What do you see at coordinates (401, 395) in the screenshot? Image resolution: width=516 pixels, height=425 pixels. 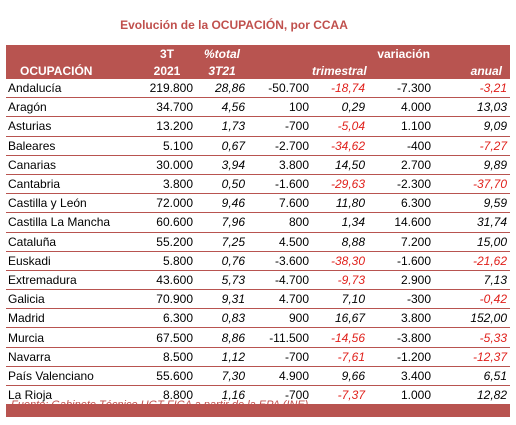 I see `cell-anu-abs: 1.000` at bounding box center [401, 395].